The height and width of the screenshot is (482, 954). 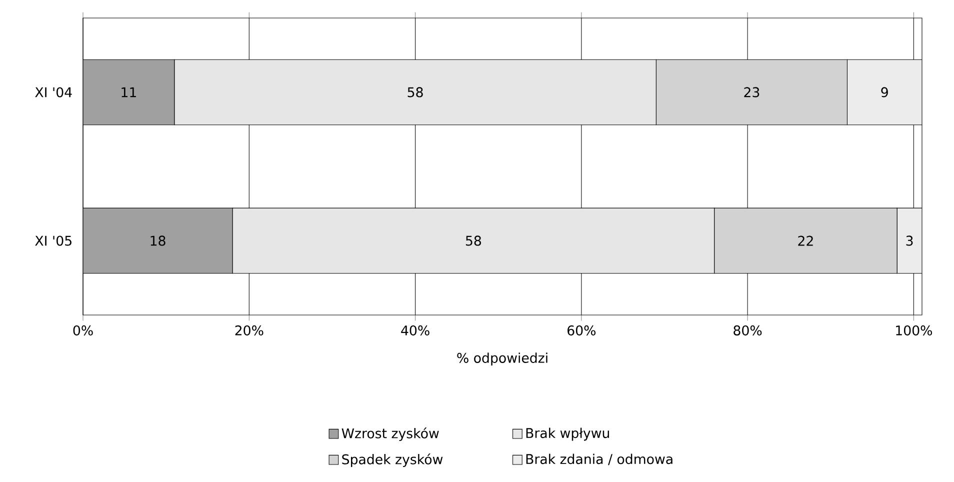 What do you see at coordinates (53, 241) in the screenshot?
I see `y-tick-label: XI '05` at bounding box center [53, 241].